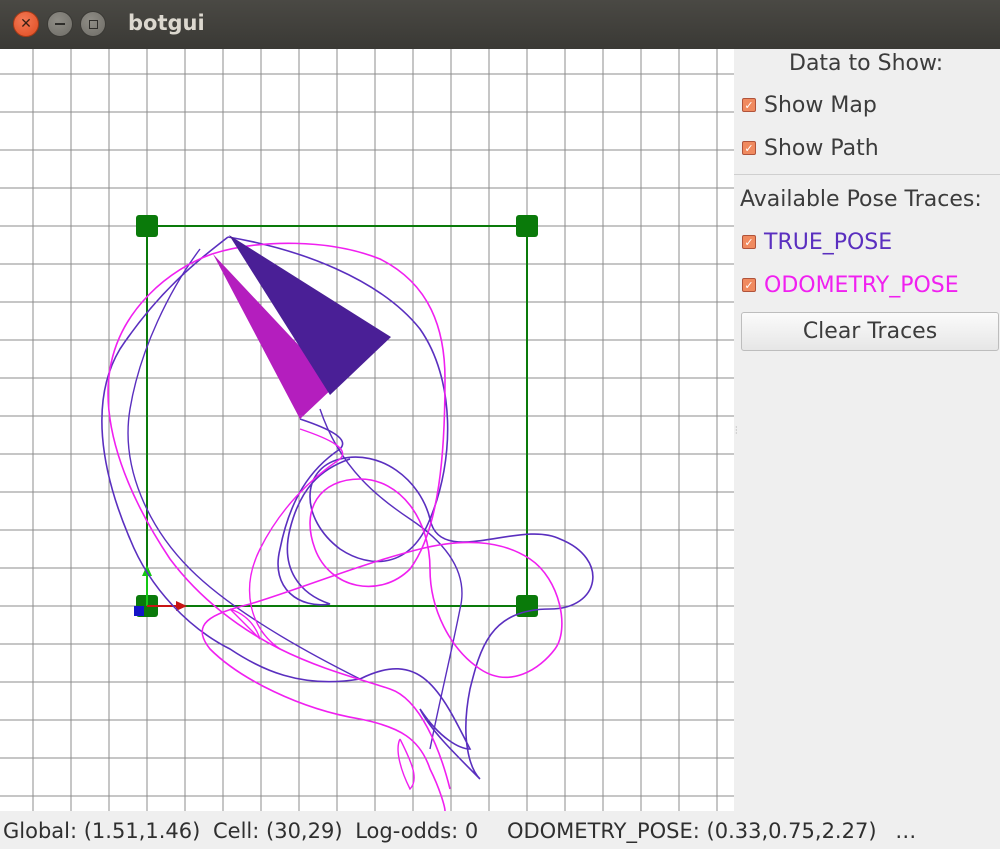 This screenshot has width=1000, height=849. What do you see at coordinates (749, 242) in the screenshot?
I see `true-pose-checkbox: ✓` at bounding box center [749, 242].